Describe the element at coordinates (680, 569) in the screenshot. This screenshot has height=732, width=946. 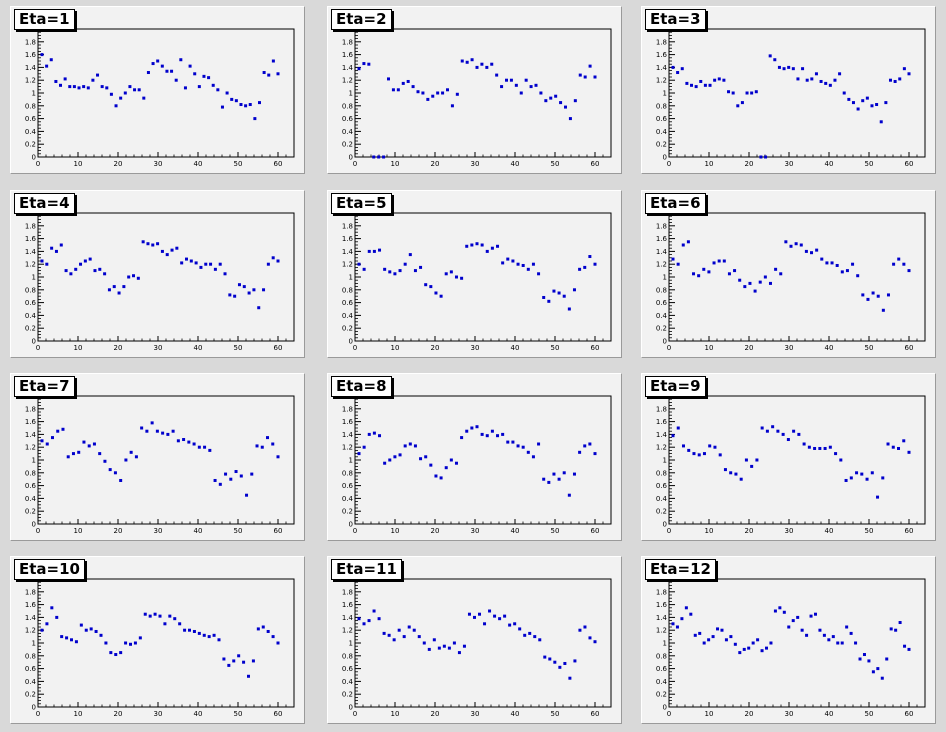
I see `chart-title: Eta=12` at that location.